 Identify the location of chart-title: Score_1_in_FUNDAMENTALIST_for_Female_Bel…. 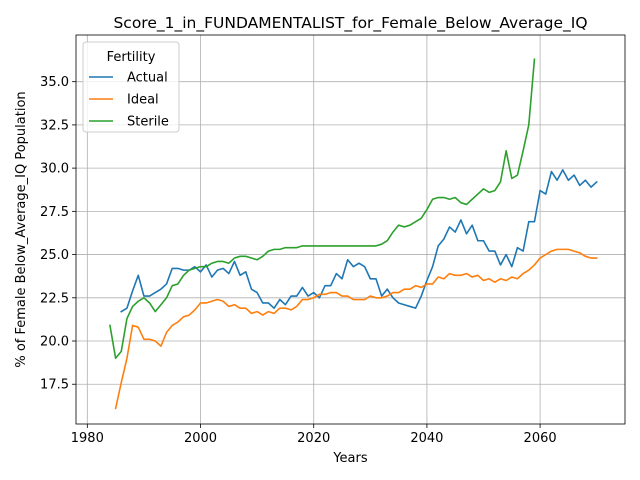
(350, 23).